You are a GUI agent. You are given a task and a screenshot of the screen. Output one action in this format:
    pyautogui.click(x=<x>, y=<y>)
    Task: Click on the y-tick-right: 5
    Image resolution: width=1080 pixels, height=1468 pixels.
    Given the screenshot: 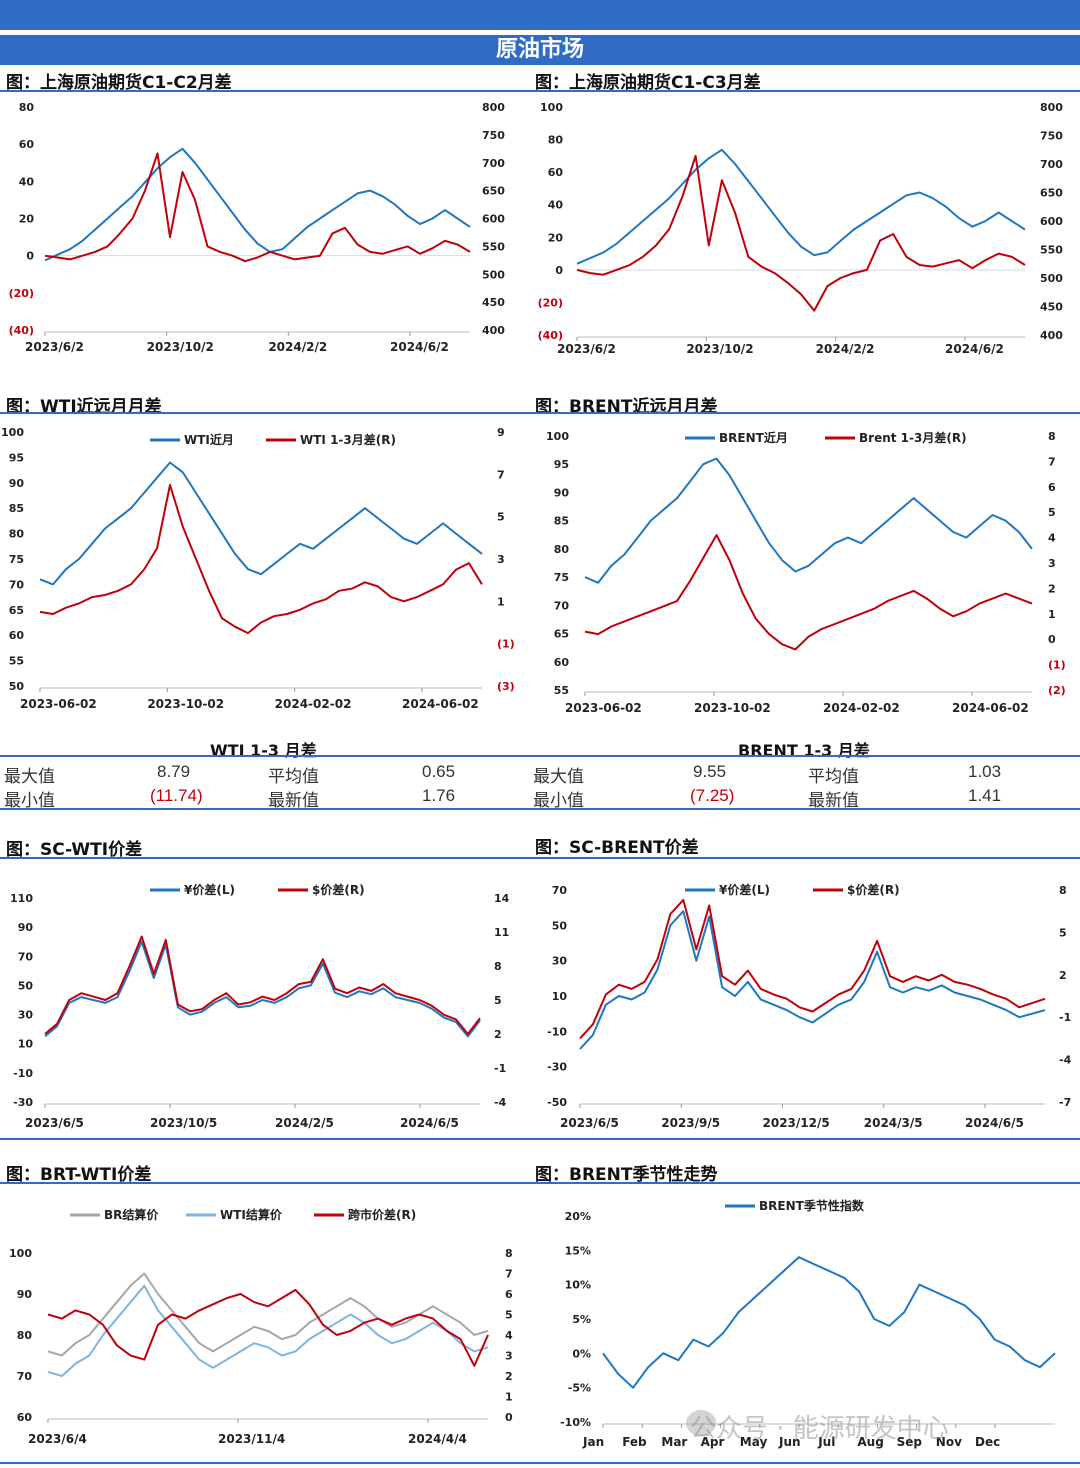 What is the action you would take?
    pyautogui.click(x=1052, y=512)
    